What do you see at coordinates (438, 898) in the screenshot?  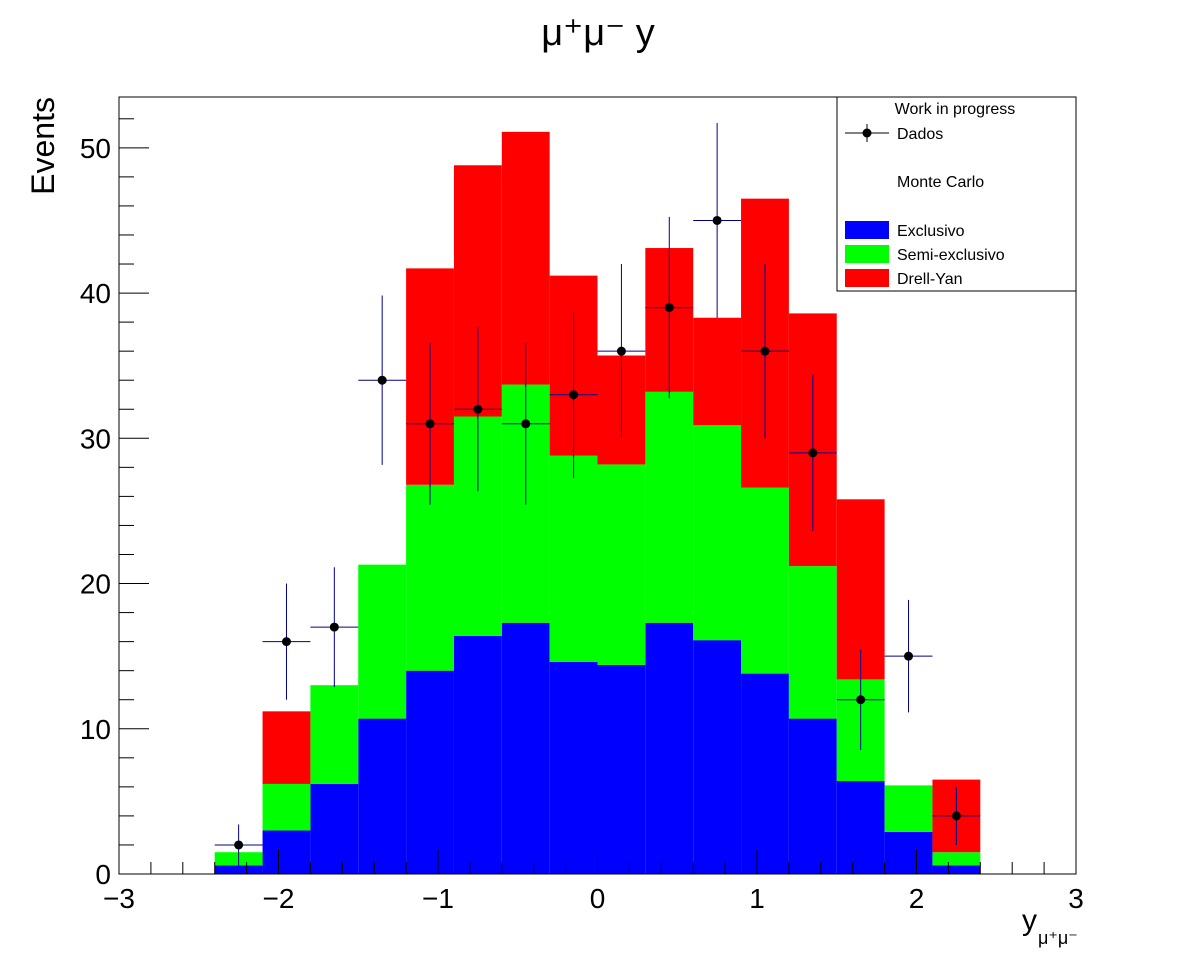 I see `x-tick-label: −1` at bounding box center [438, 898].